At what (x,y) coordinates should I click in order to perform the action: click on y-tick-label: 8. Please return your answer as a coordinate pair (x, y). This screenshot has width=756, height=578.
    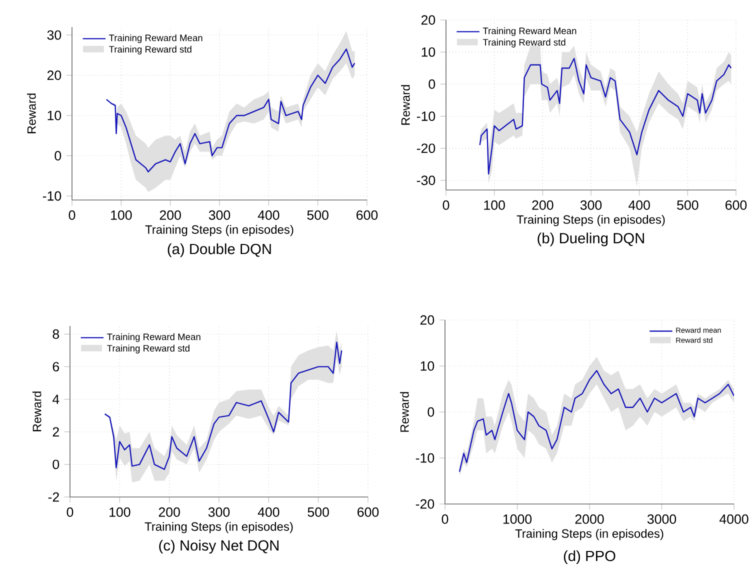
    Looking at the image, I should click on (56, 334).